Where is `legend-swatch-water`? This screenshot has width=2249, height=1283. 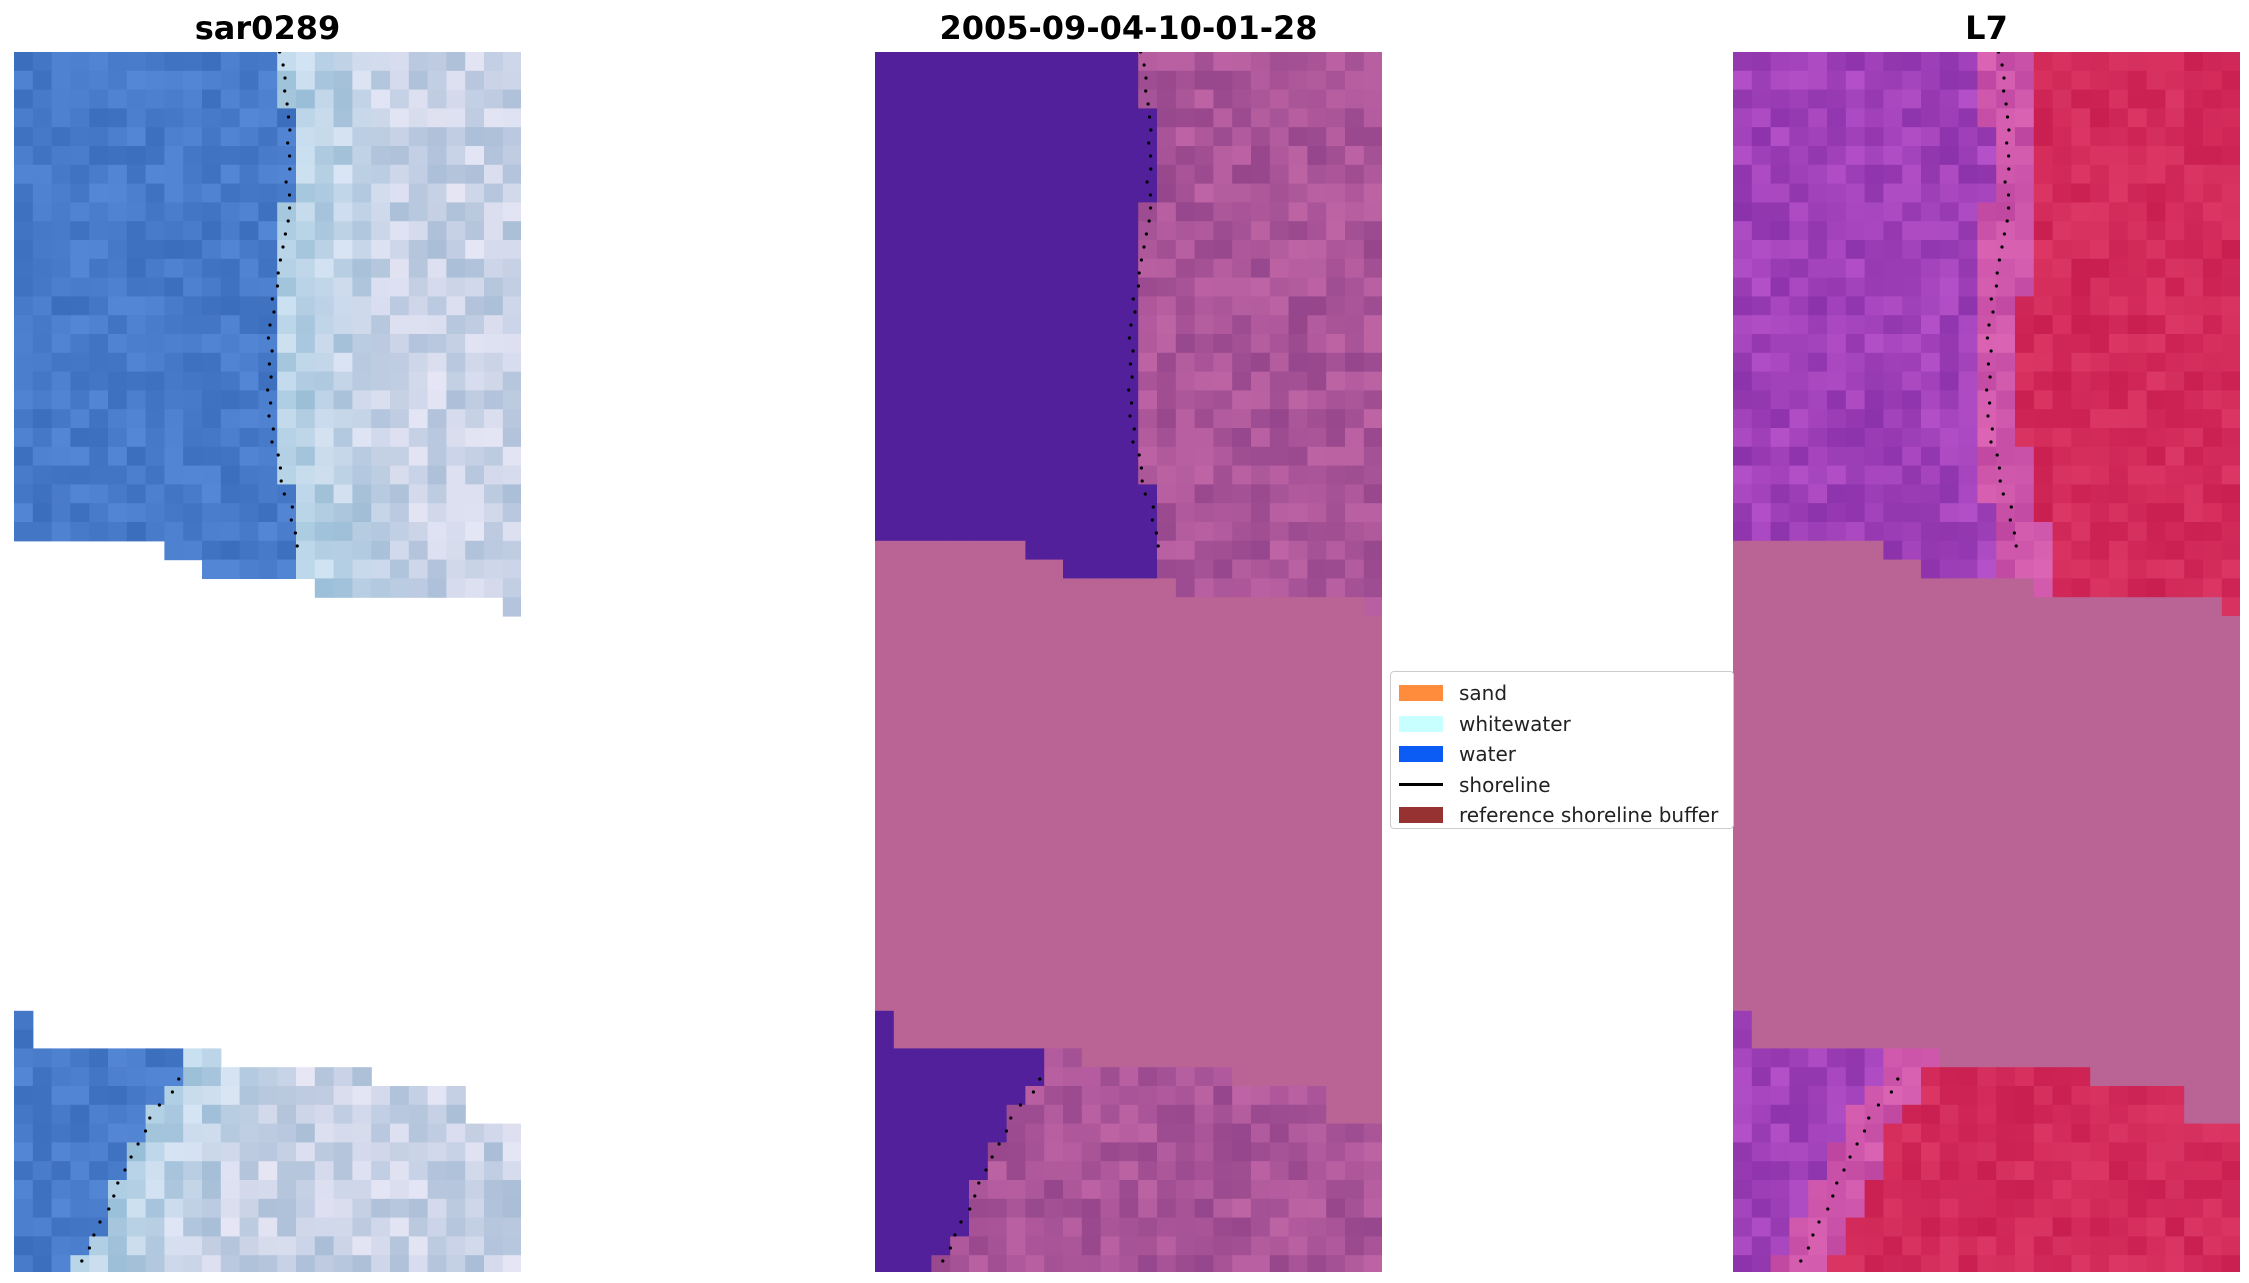 legend-swatch-water is located at coordinates (1421, 754).